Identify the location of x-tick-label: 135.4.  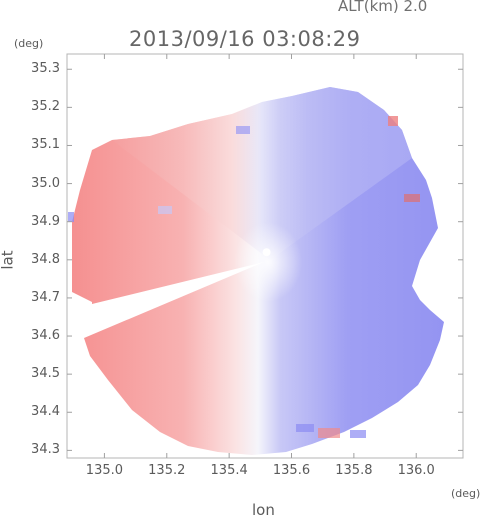
(229, 470).